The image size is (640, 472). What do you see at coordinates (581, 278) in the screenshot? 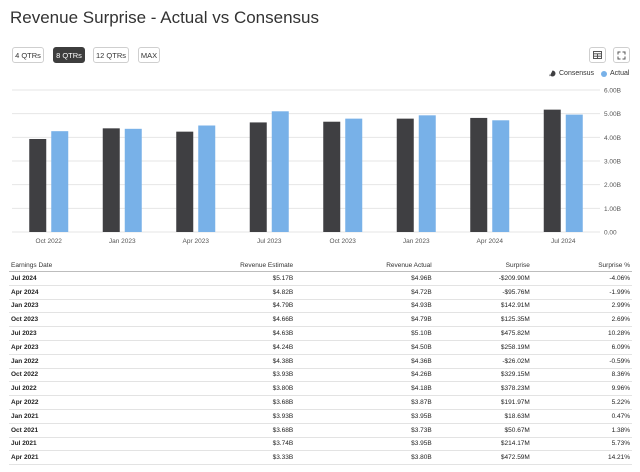
I see `table-cell: -4.06%` at bounding box center [581, 278].